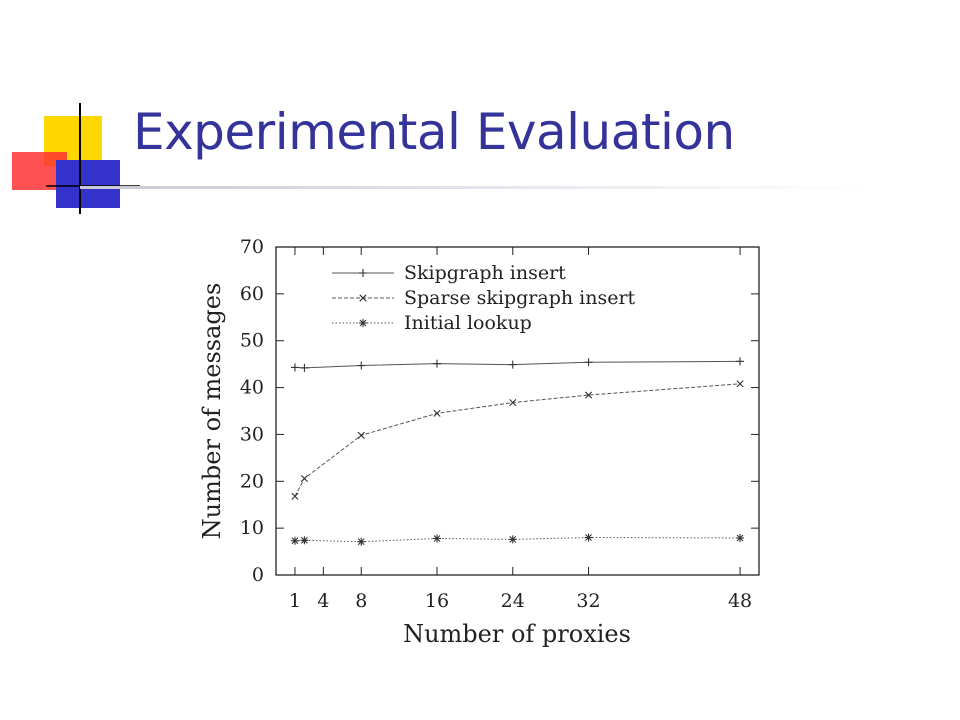  What do you see at coordinates (252, 247) in the screenshot?
I see `y-tick-label: 70` at bounding box center [252, 247].